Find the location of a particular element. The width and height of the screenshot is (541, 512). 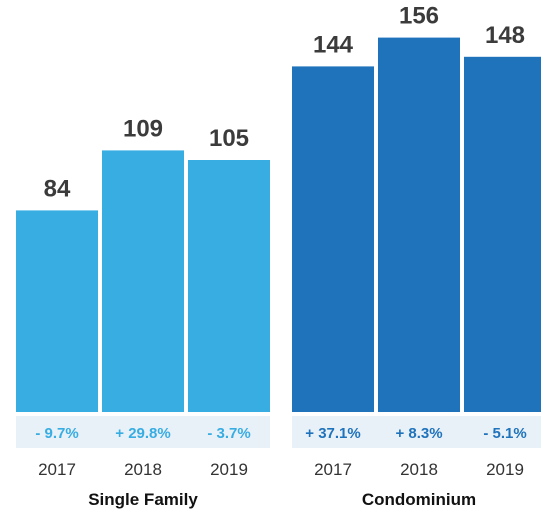

data-label: 148 is located at coordinates (505, 35).